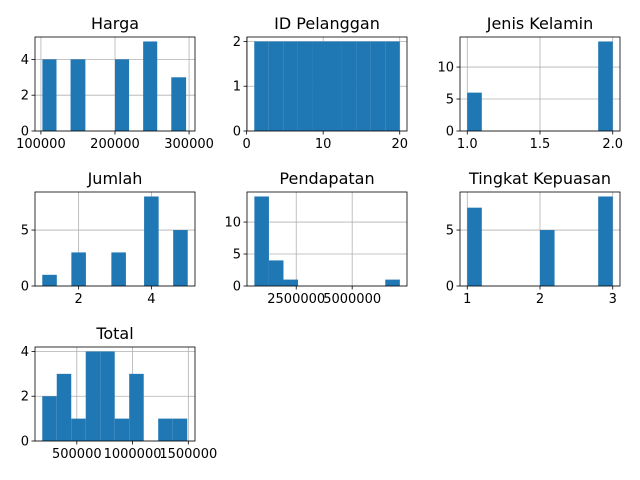 This screenshot has width=640, height=480. What do you see at coordinates (530, 83) in the screenshot?
I see `subplot-2: 1.0 1.5 2.0 0 5 10 Jenis Kelamin` at bounding box center [530, 83].